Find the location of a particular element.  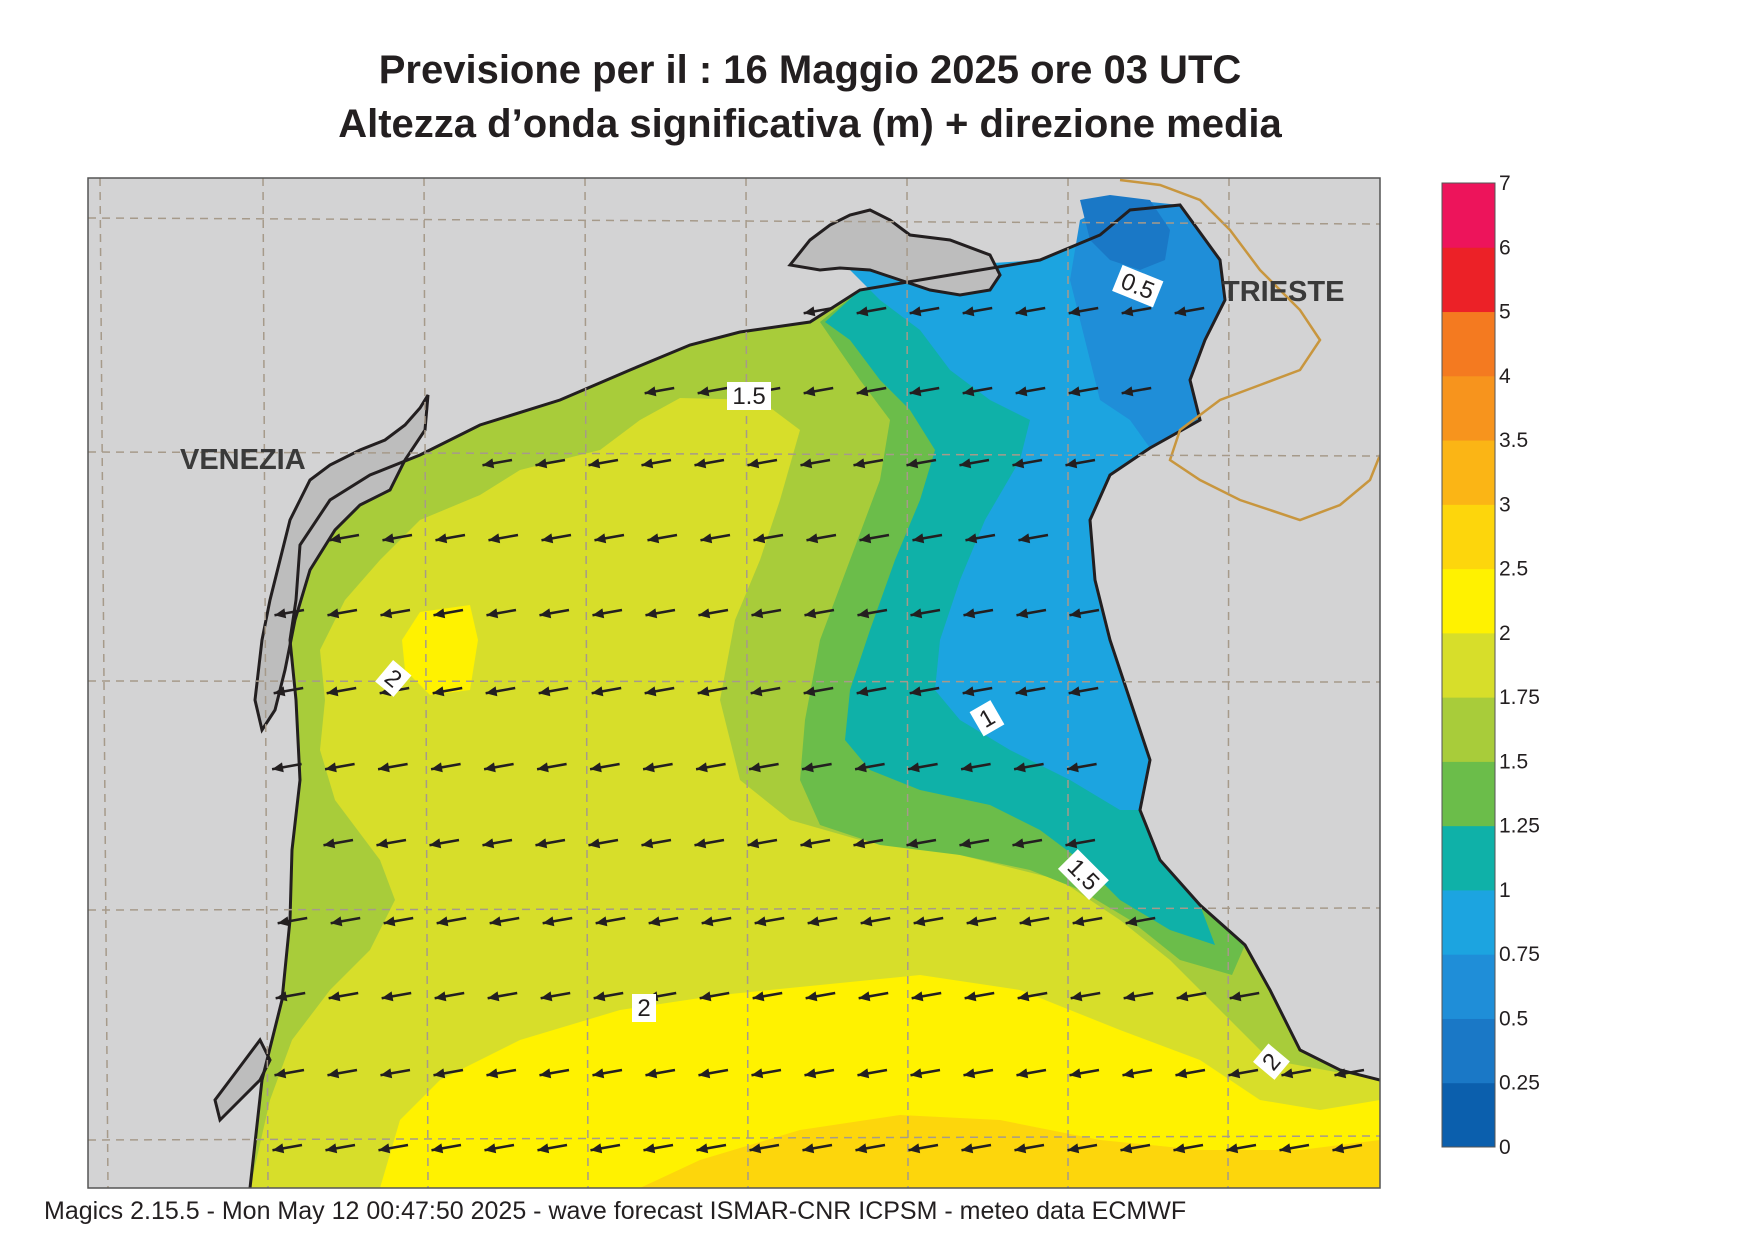

band-0.5-0.75 is located at coordinates (1147, 324).